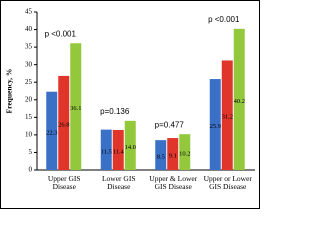  What do you see at coordinates (170, 124) in the screenshot?
I see `annotation: p=0.477` at bounding box center [170, 124].